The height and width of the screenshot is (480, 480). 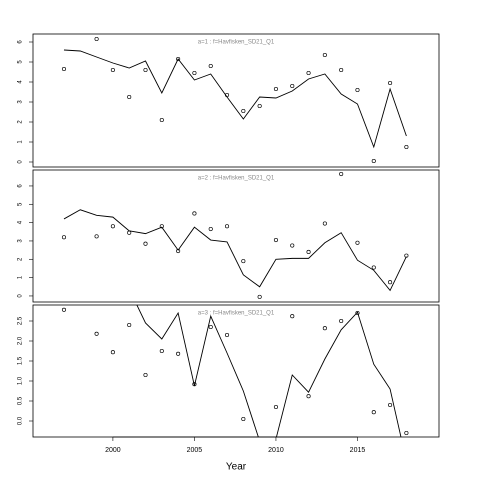 I want to click on y-tick-label: 0.5, so click(x=21, y=400).